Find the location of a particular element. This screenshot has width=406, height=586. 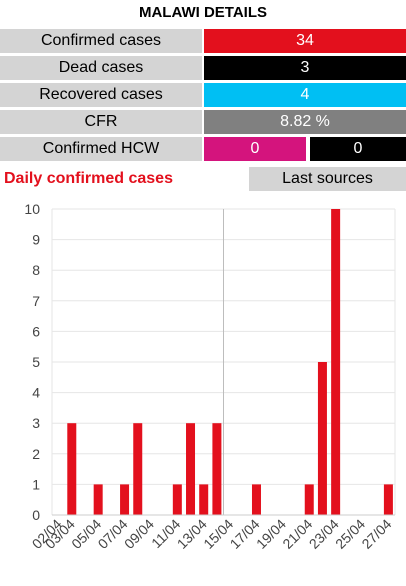

hcw-label: Confirmed HCW is located at coordinates (101, 149).